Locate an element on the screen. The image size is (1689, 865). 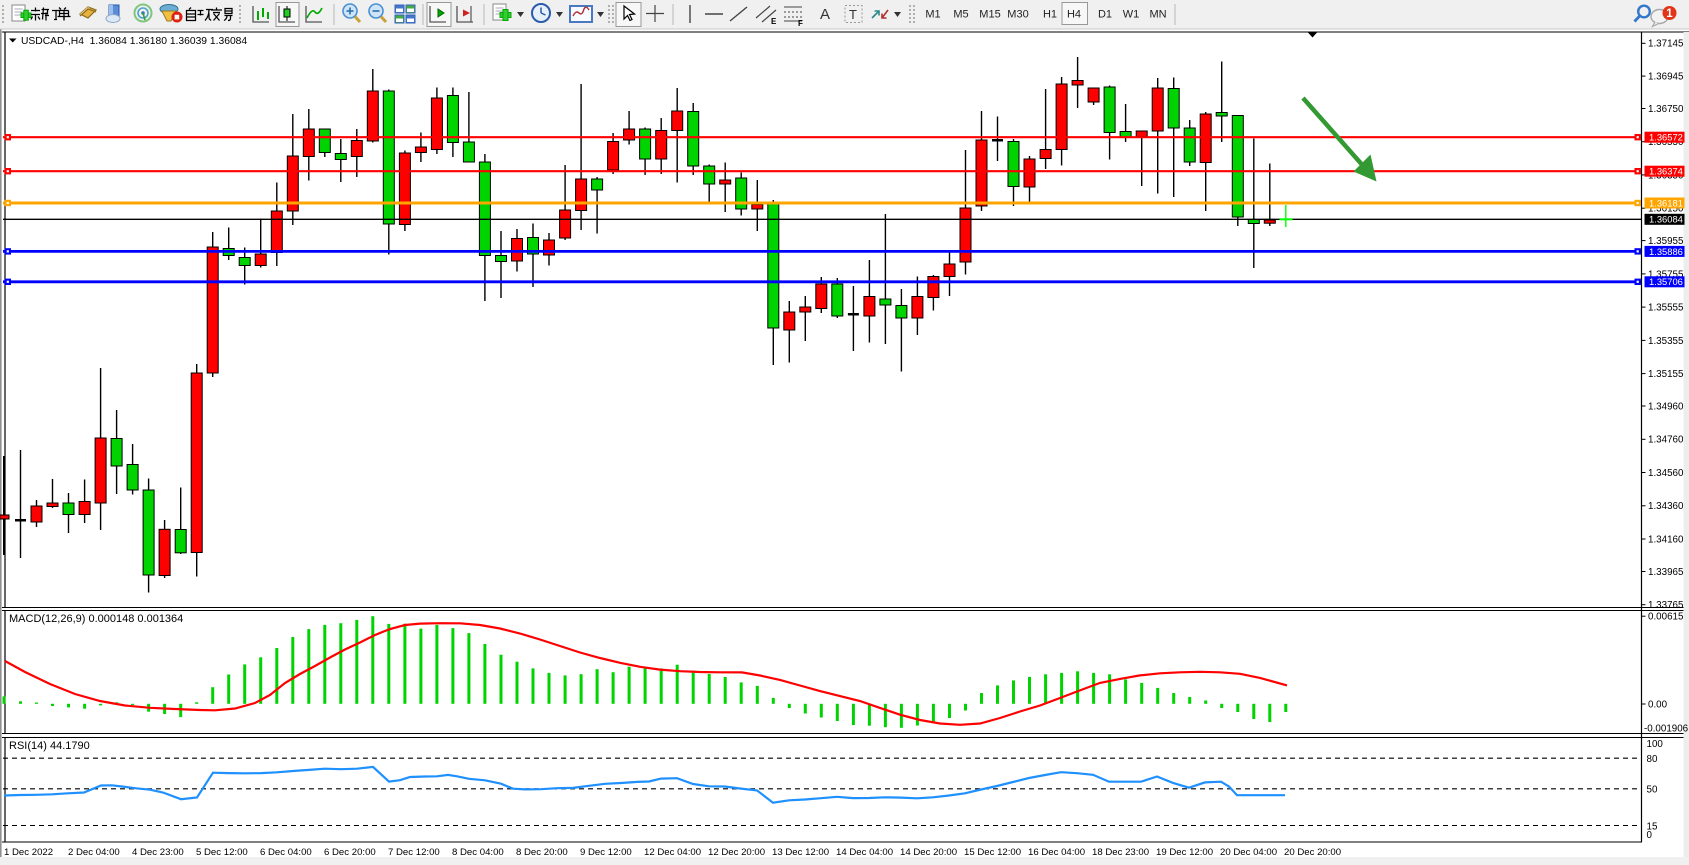
svg-text: M5 is located at coordinates (960, 15).